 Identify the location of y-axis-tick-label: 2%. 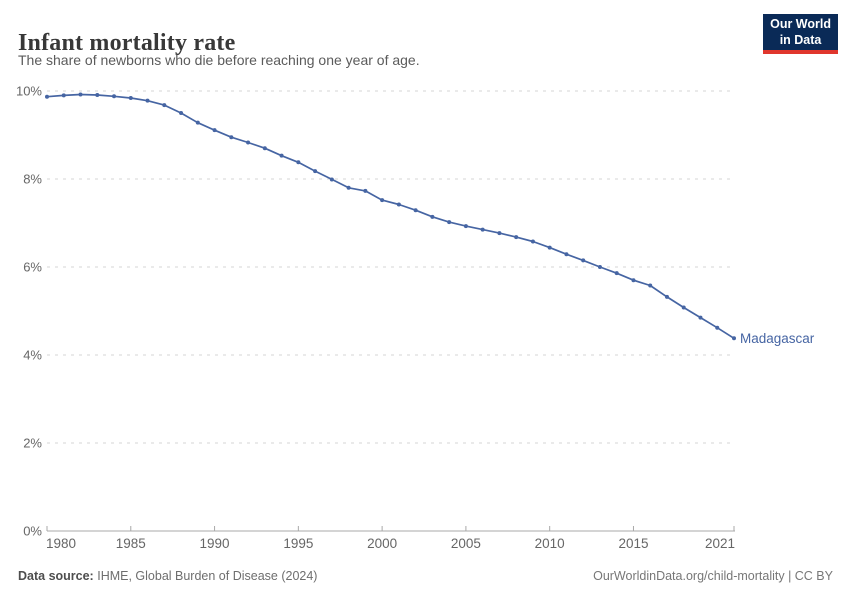
(32, 443).